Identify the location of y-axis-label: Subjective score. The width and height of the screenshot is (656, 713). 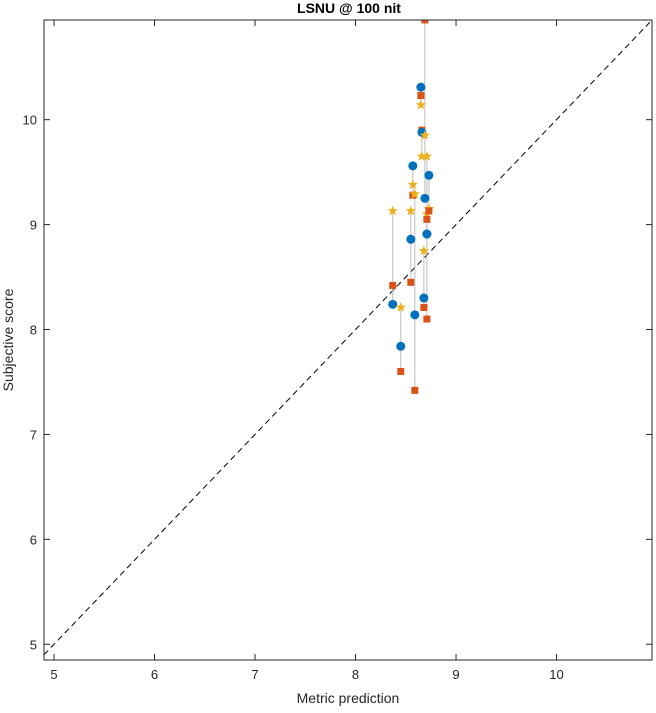
(8, 339).